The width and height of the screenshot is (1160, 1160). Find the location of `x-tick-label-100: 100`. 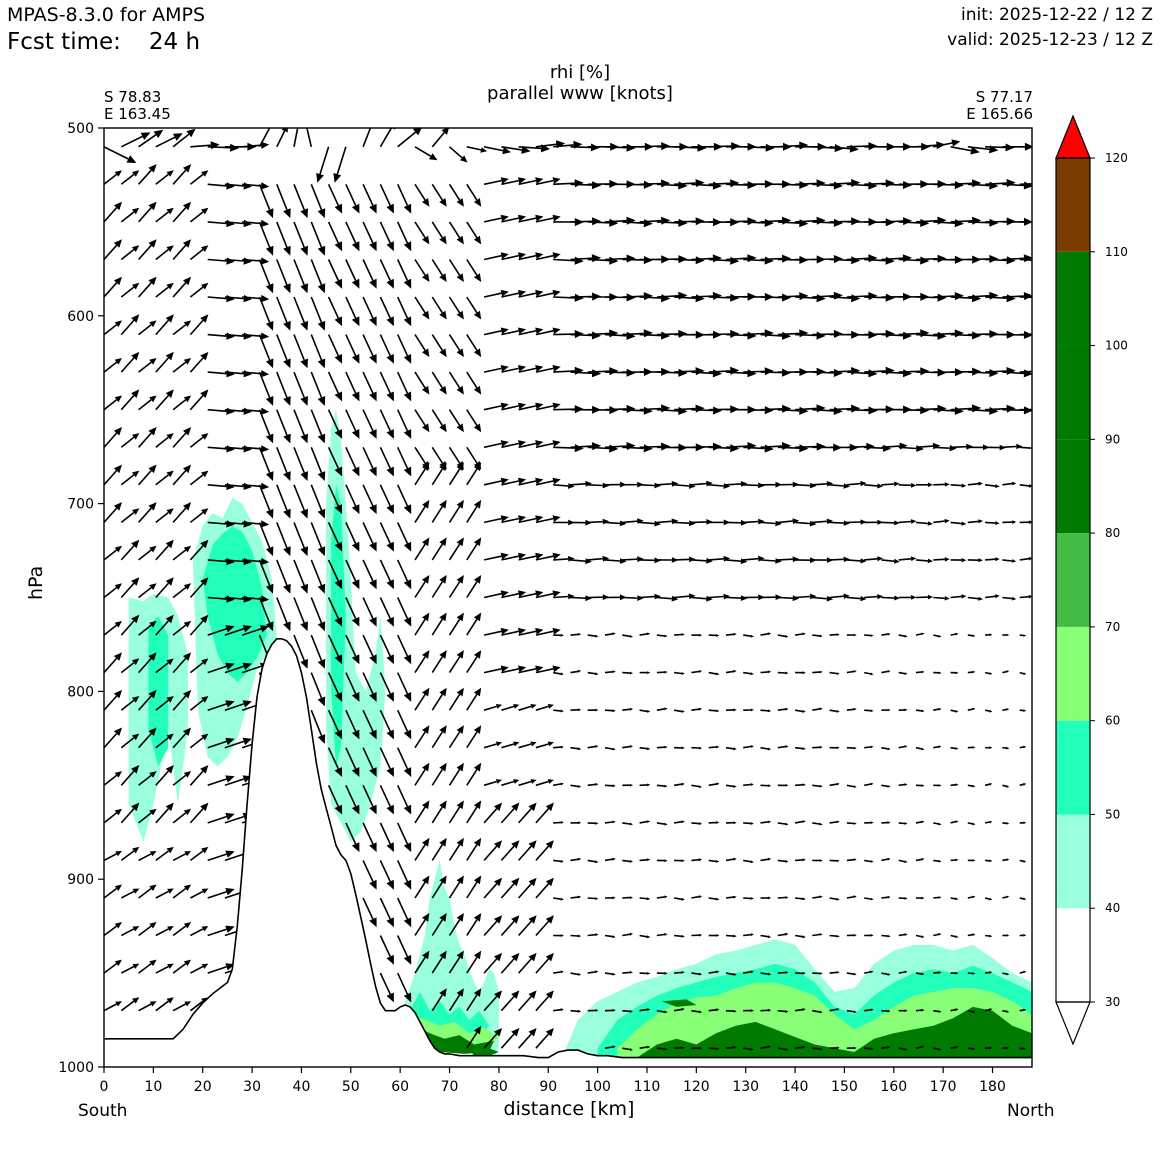

x-tick-label-100: 100 is located at coordinates (597, 1087).